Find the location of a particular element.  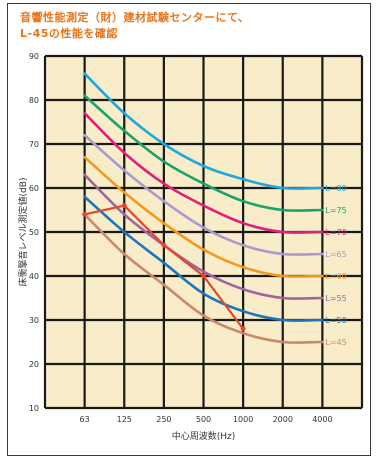

x-tick-label: 4000 is located at coordinates (322, 419).